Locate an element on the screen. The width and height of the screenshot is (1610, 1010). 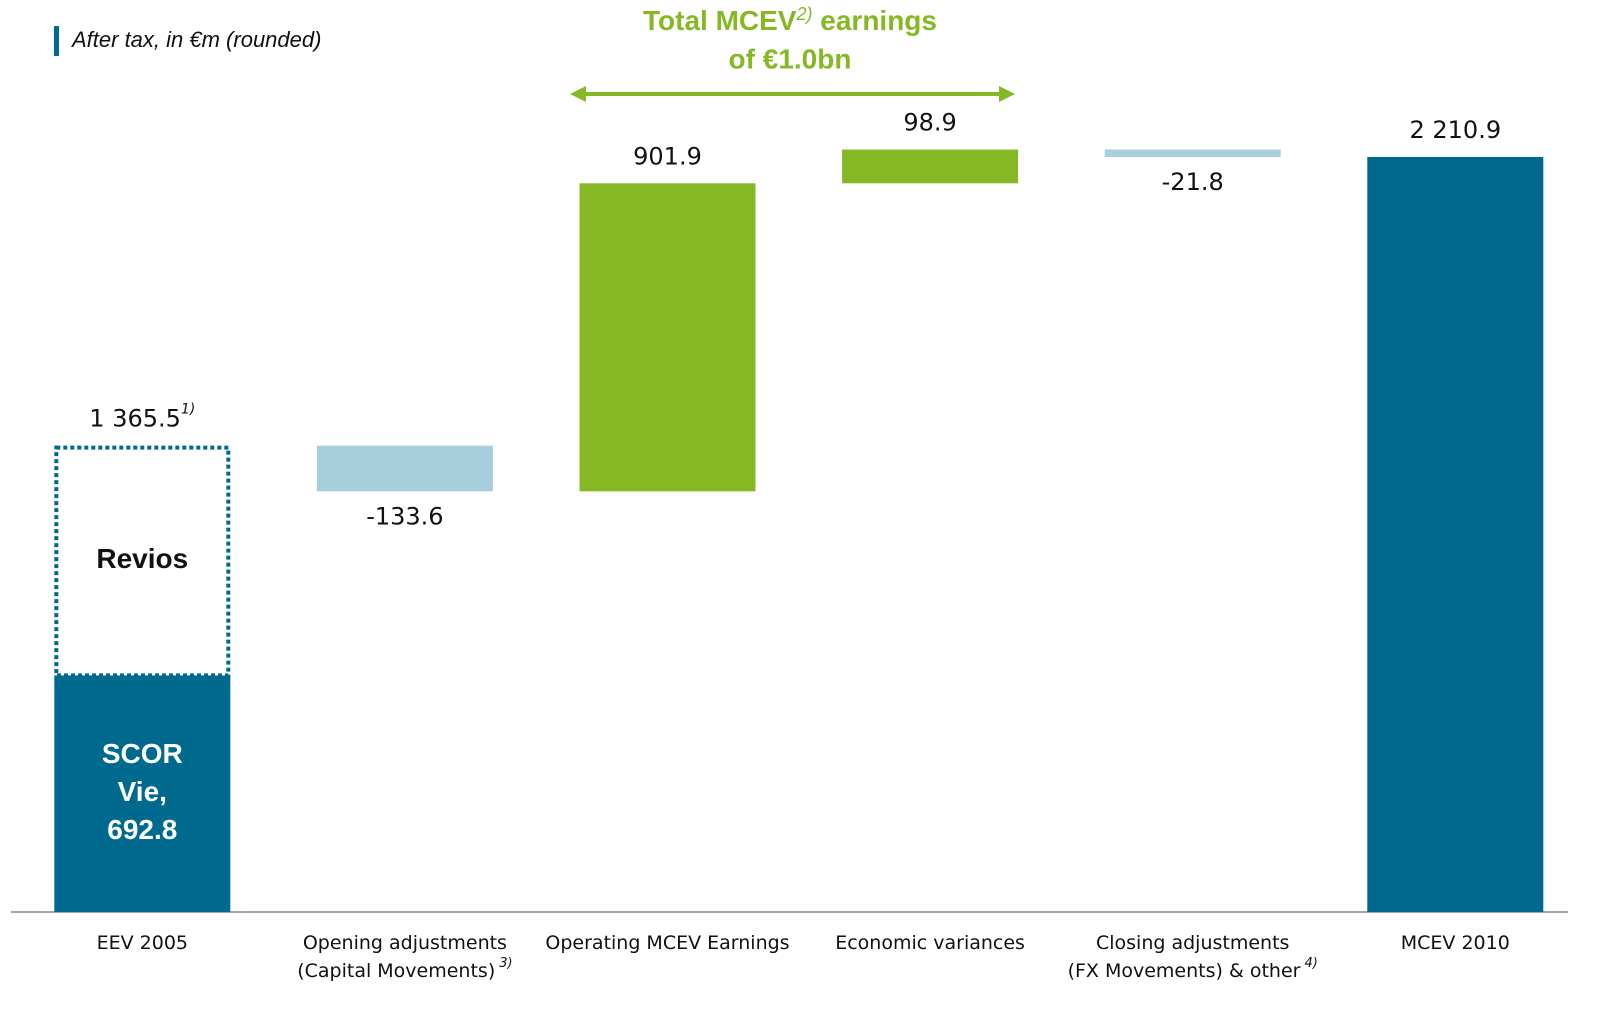
annotation-line: Total MCEV2) earnings is located at coordinates (790, 20).